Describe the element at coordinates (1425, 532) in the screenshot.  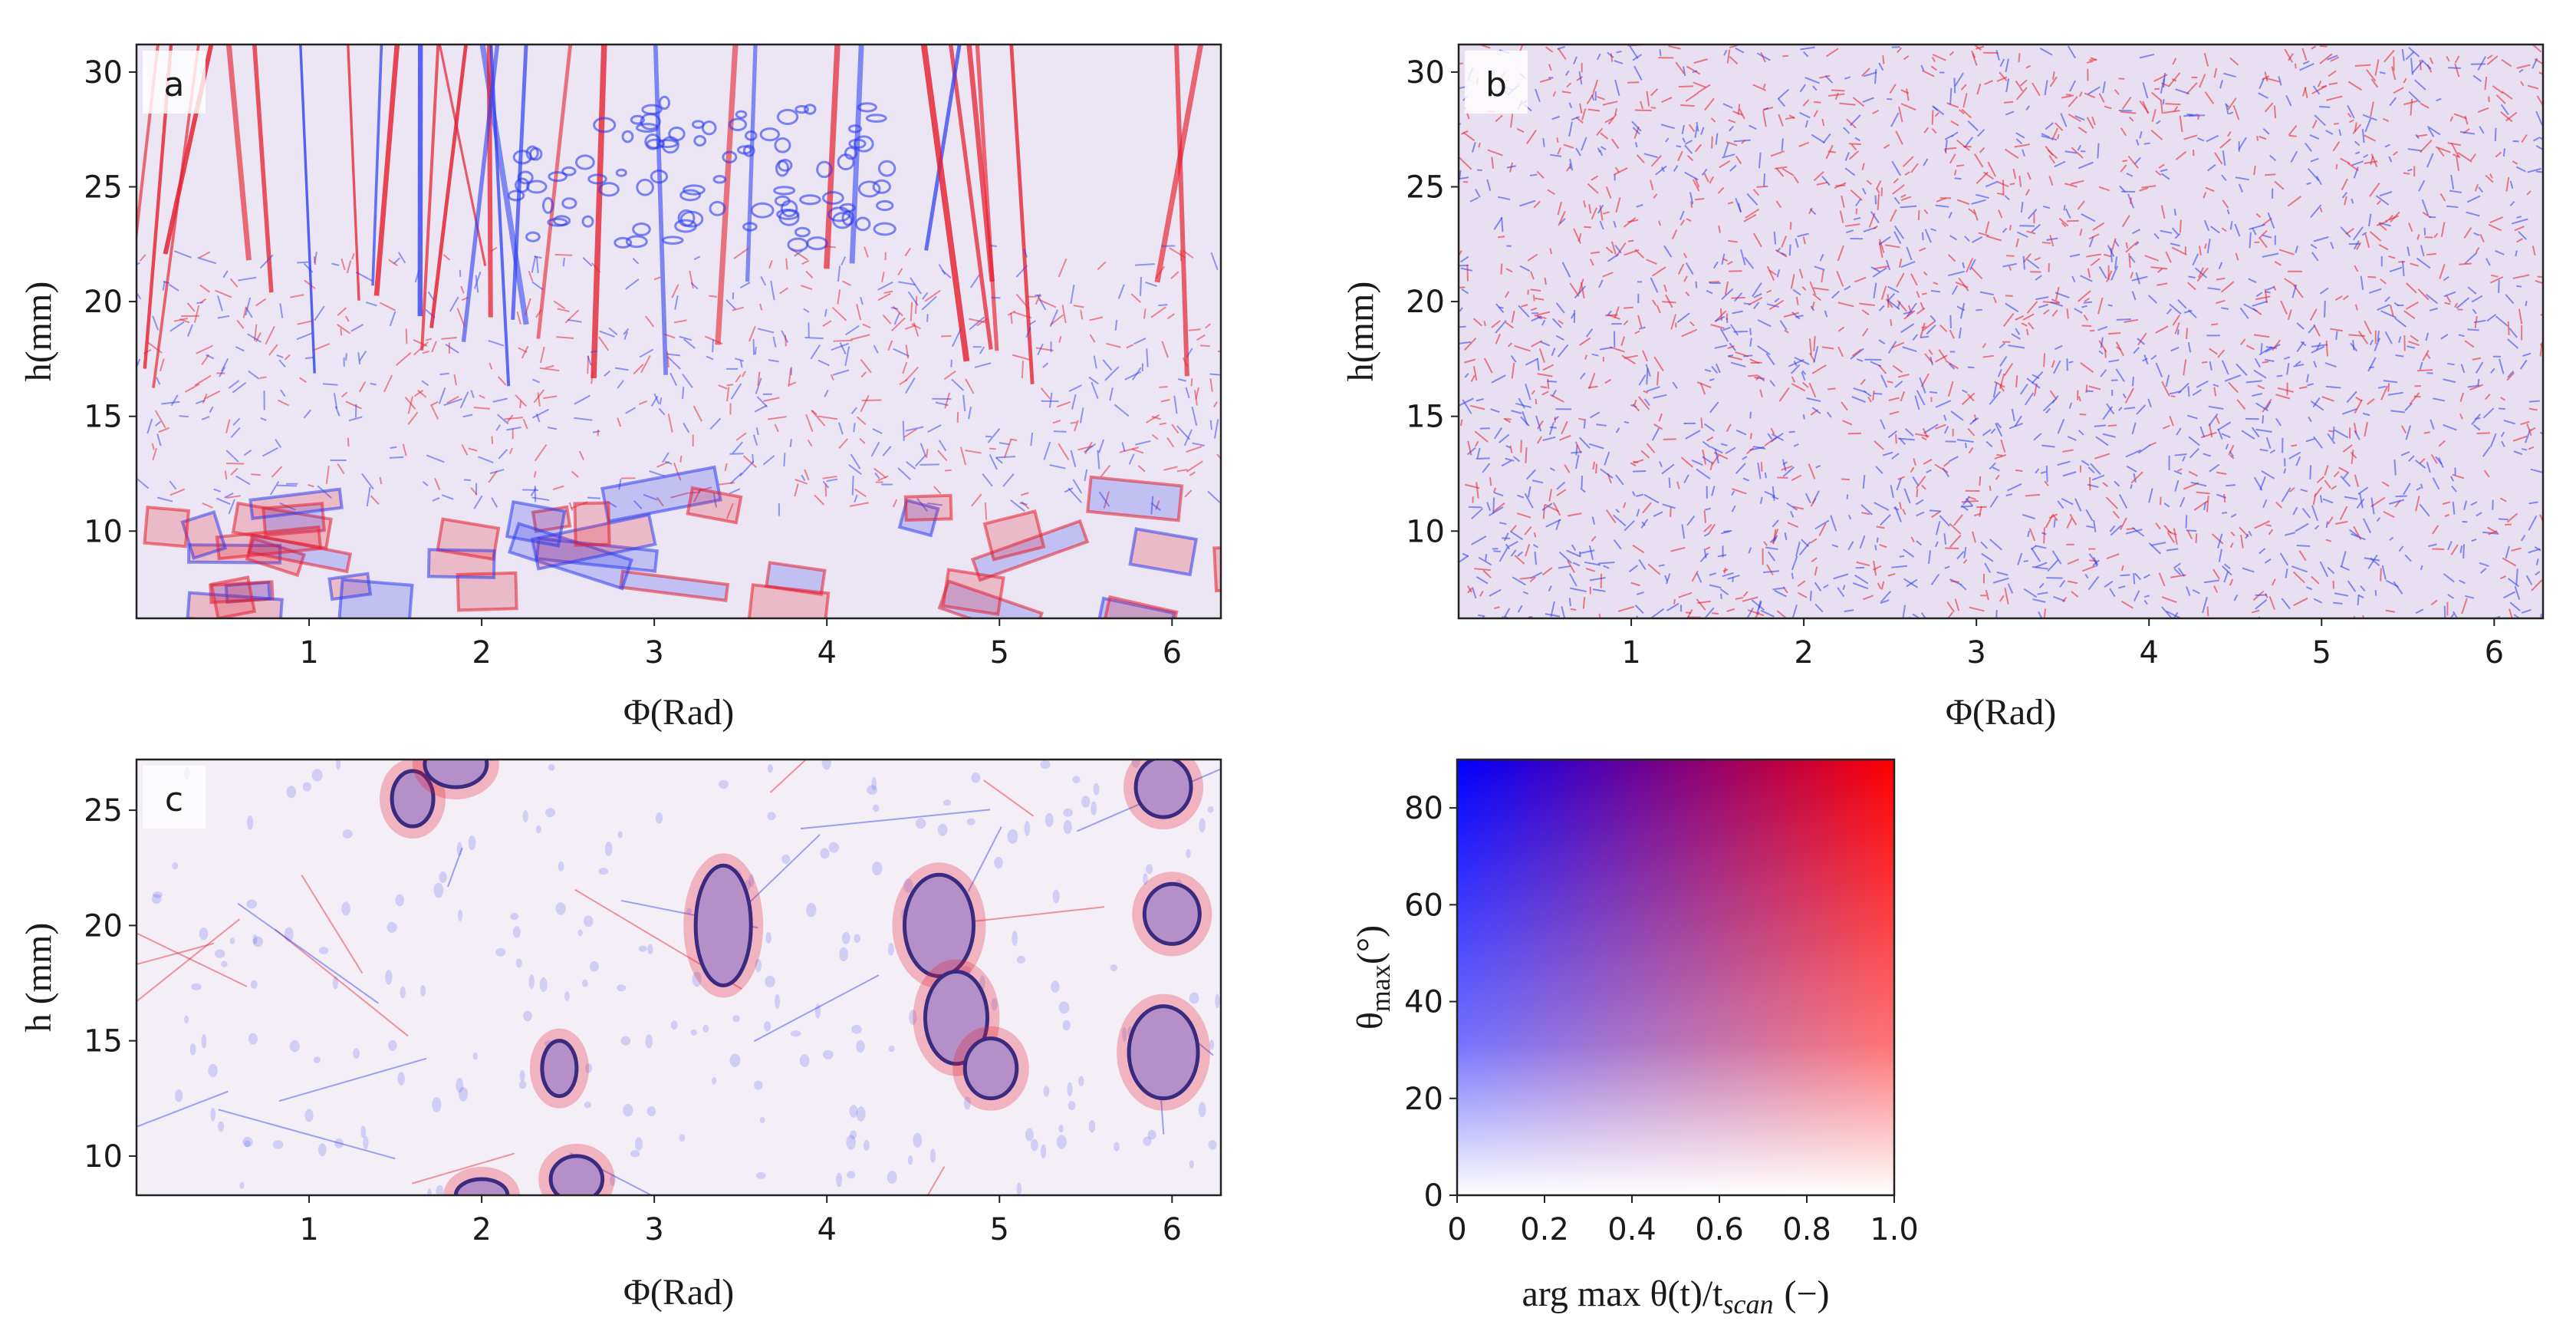
I see `panel-b-y-tick-label: 10` at that location.